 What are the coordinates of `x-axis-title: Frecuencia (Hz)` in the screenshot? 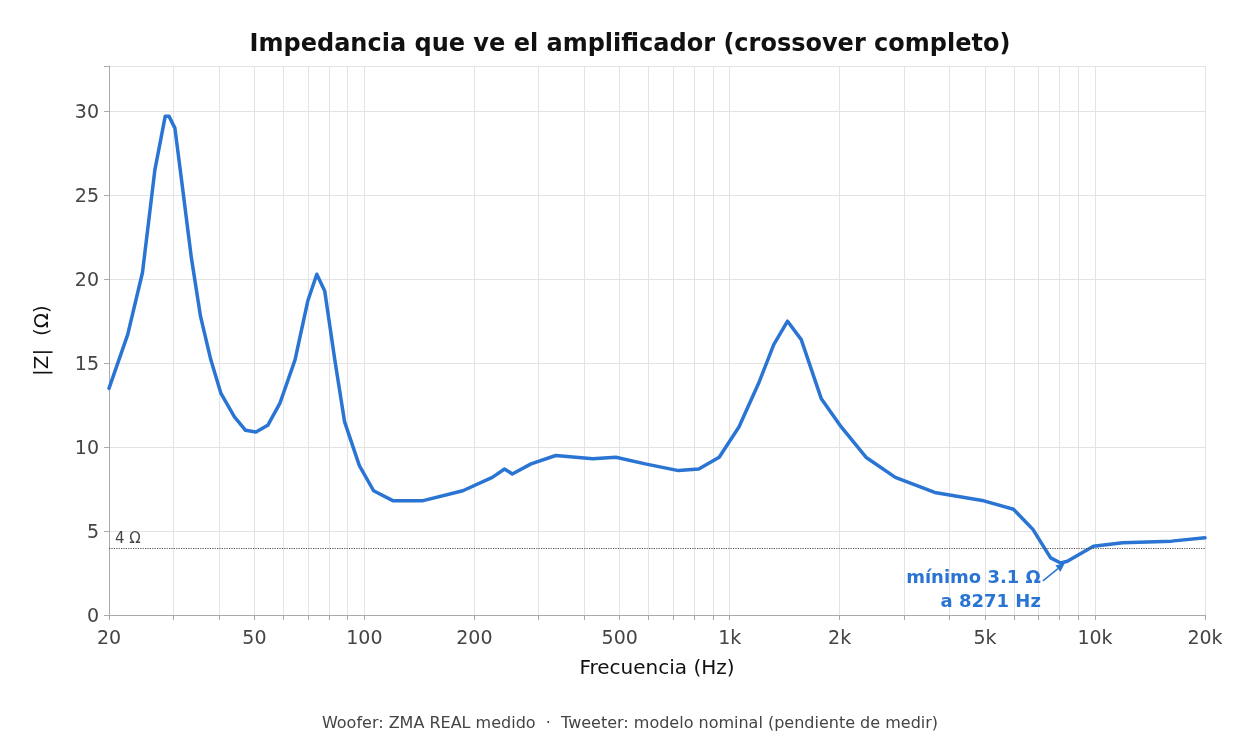 It's located at (657, 667).